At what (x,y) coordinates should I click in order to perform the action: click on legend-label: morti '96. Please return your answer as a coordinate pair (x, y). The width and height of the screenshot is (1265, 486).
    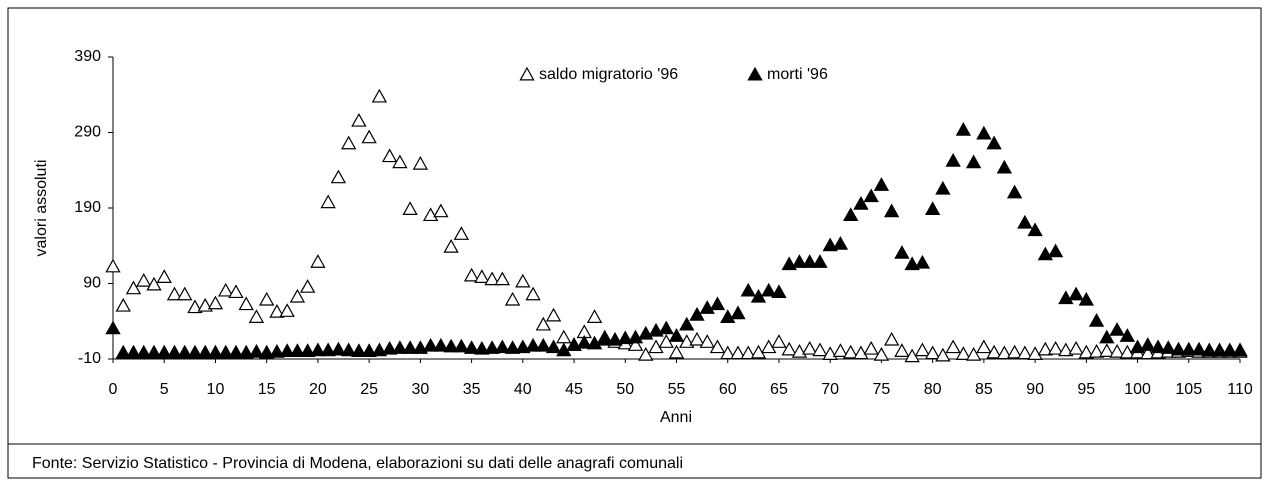
    Looking at the image, I should click on (797, 74).